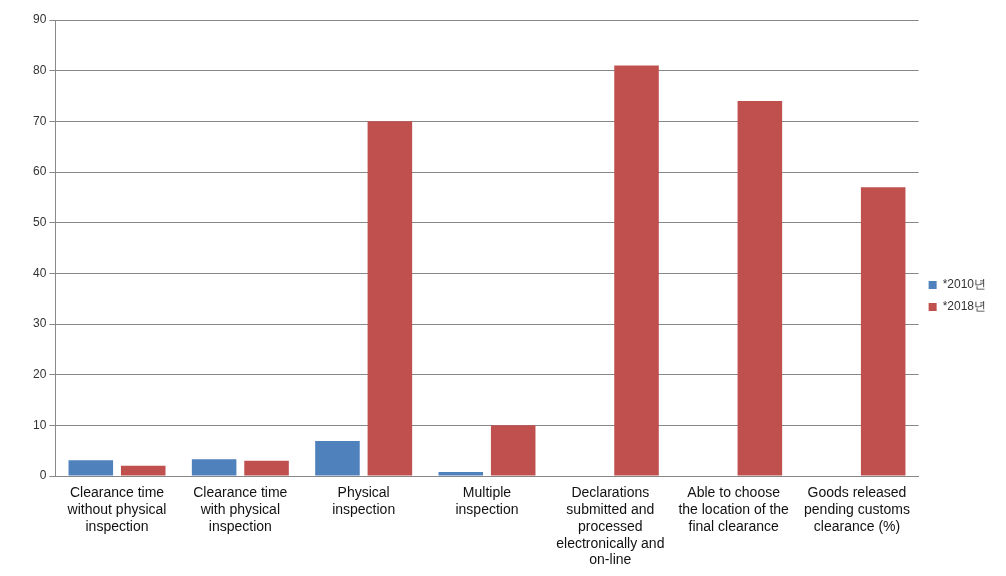 The height and width of the screenshot is (576, 1006). I want to click on legend-label: *2010년, so click(964, 284).